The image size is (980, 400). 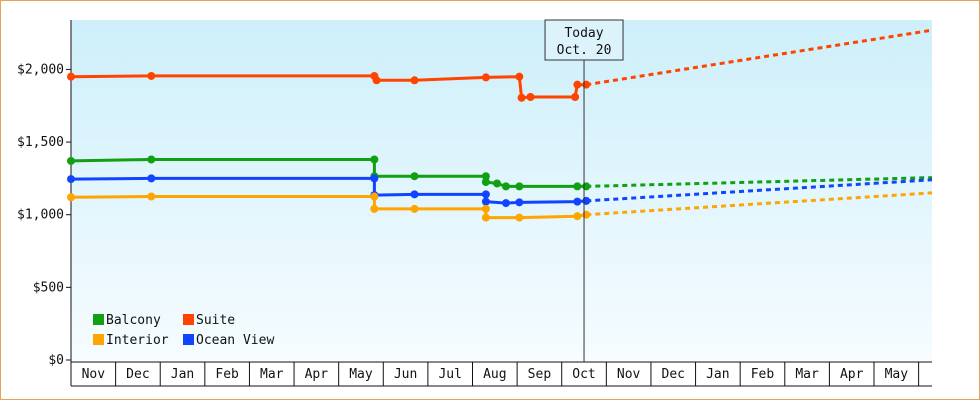 I want to click on ocean-view-forecast-line, so click(x=759, y=190).